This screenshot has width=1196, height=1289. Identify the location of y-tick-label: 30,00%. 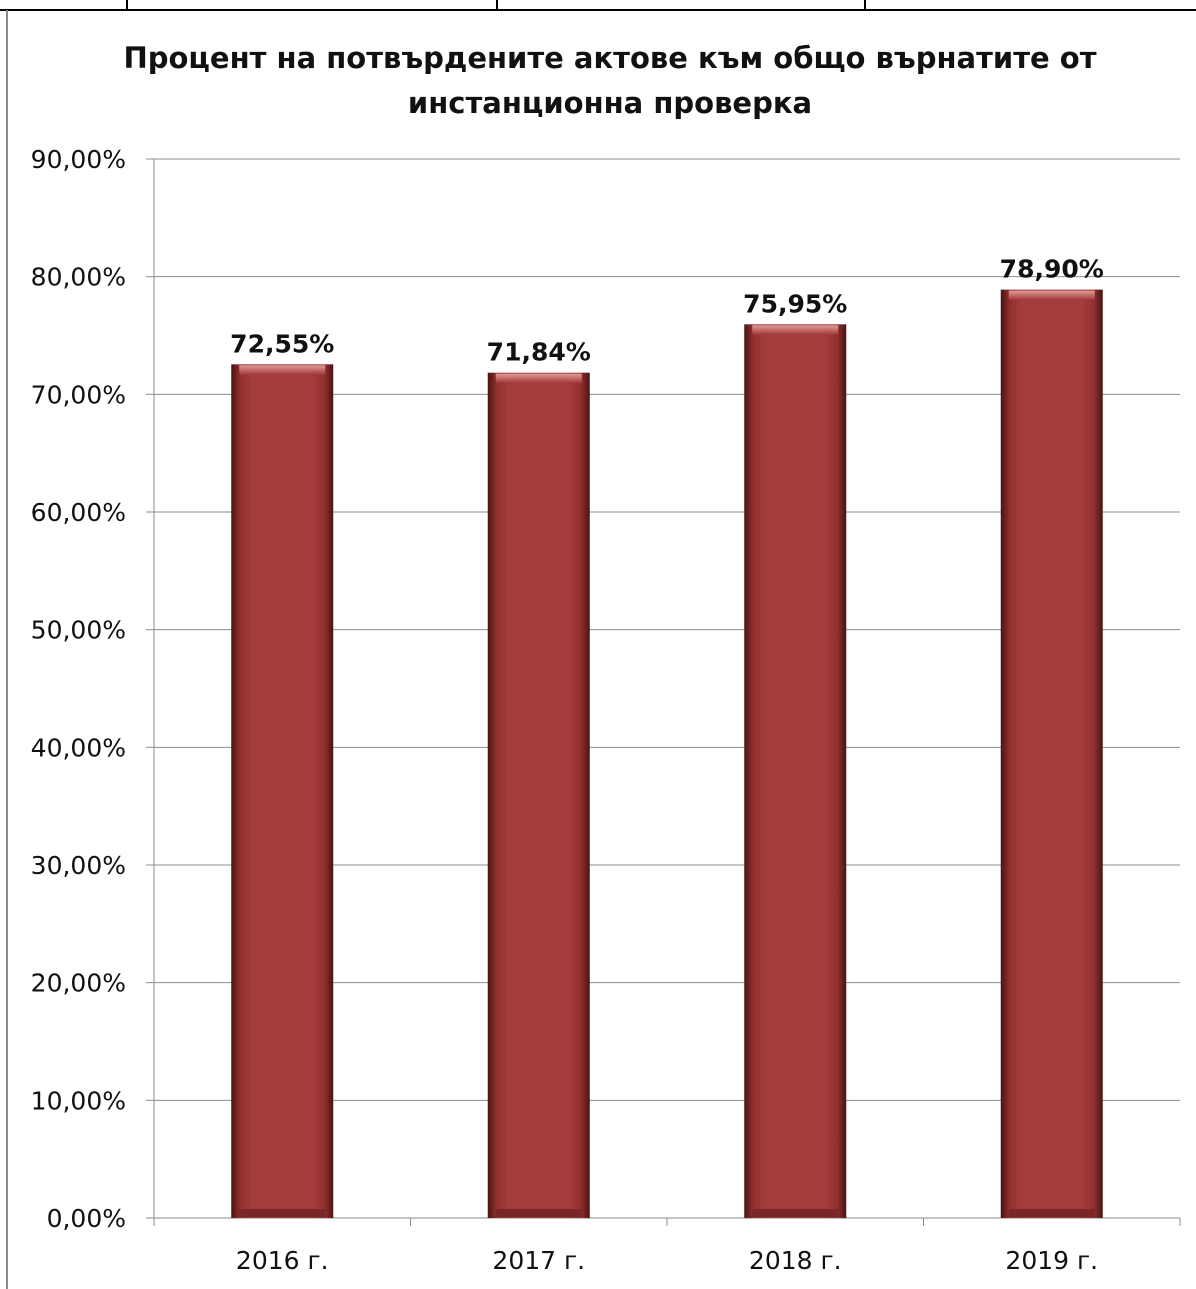
(78, 865).